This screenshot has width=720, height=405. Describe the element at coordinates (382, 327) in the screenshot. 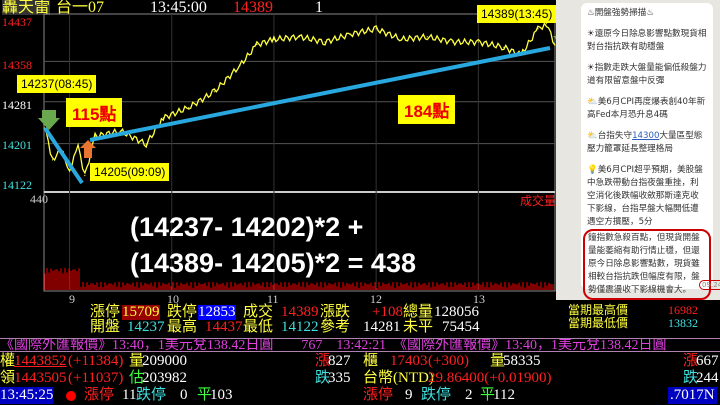

I see `ref-value: 14281` at that location.